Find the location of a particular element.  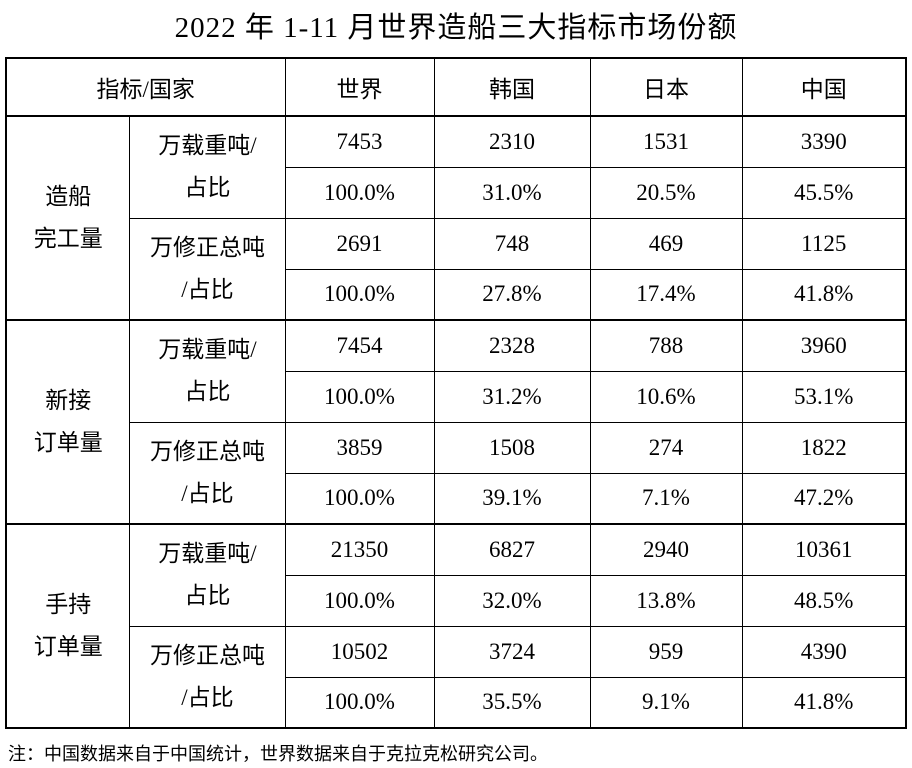

table-cell: 7453 is located at coordinates (359, 141).